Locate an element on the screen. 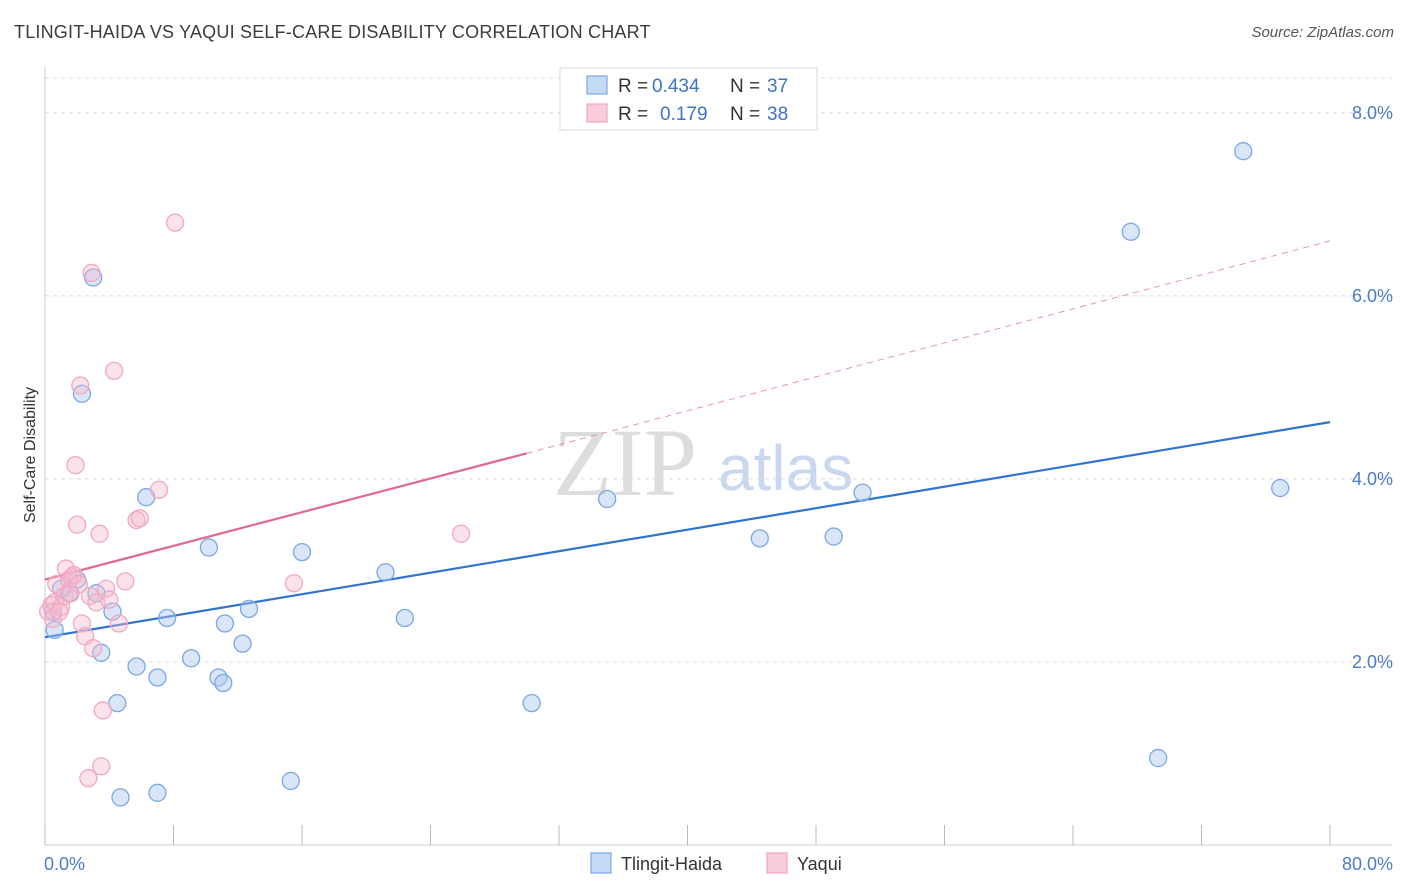 Image resolution: width=1406 pixels, height=892 pixels. legend-r-value-2: 0.179 is located at coordinates (684, 114).